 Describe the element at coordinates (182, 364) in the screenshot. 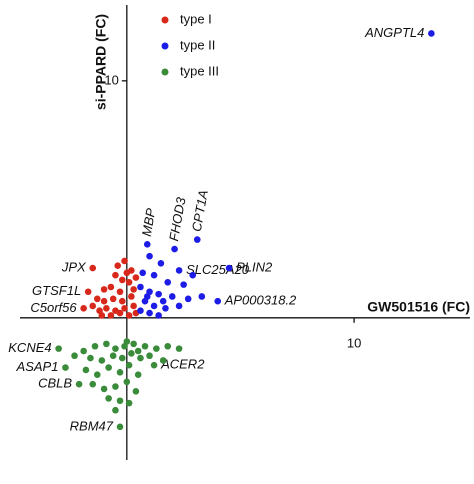

I see `point-label: ACER2` at that location.